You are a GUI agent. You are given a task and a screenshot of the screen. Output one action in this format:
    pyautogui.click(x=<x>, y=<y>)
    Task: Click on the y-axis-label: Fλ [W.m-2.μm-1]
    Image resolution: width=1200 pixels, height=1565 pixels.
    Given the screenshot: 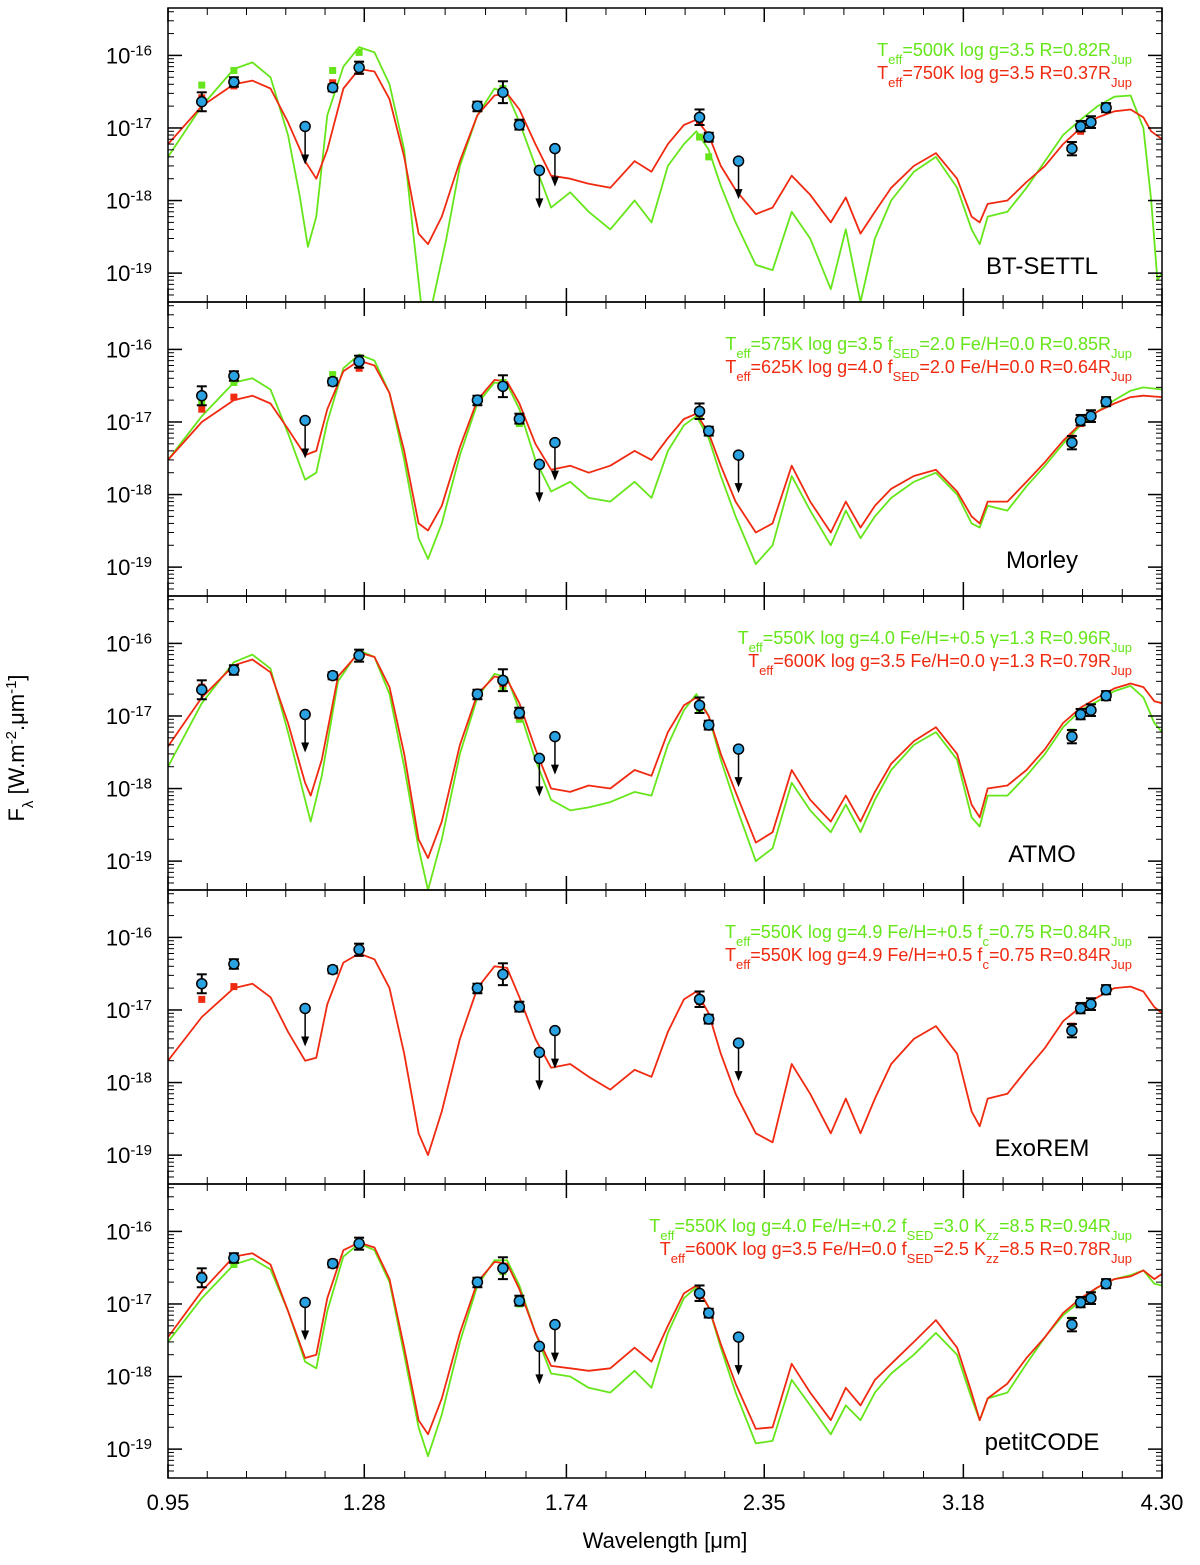 What is the action you would take?
    pyautogui.click(x=20, y=747)
    